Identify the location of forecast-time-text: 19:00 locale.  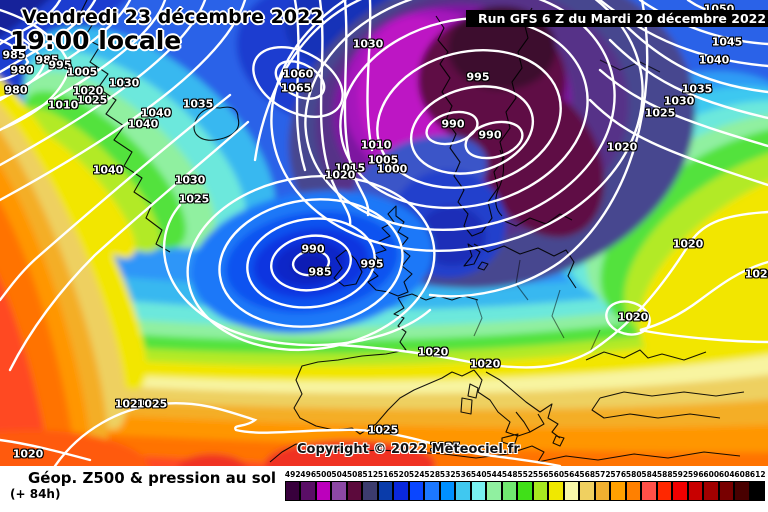
(96, 40).